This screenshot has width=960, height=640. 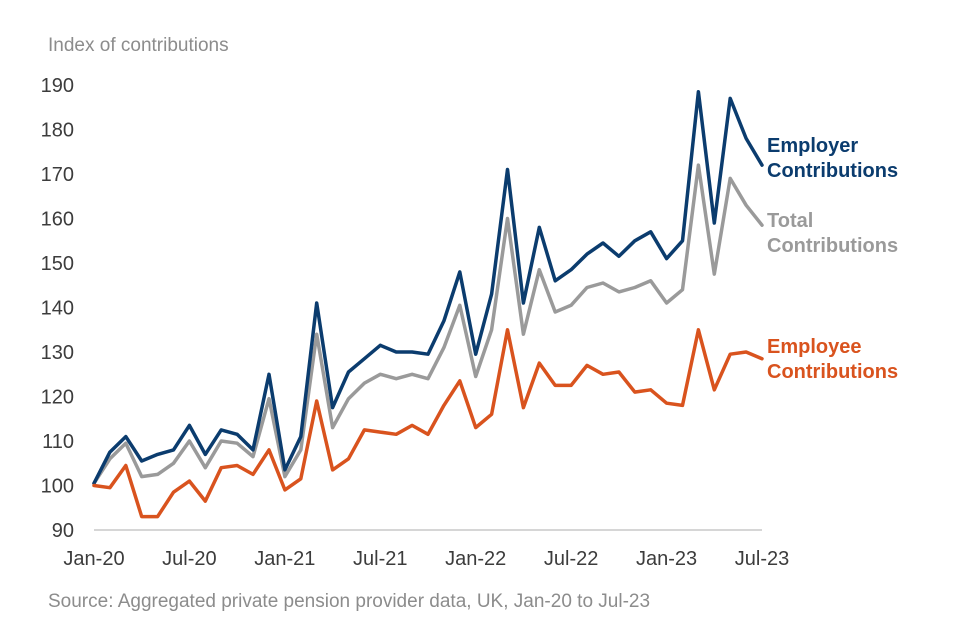 I want to click on x-tick-label: Jan-22, so click(x=475, y=559).